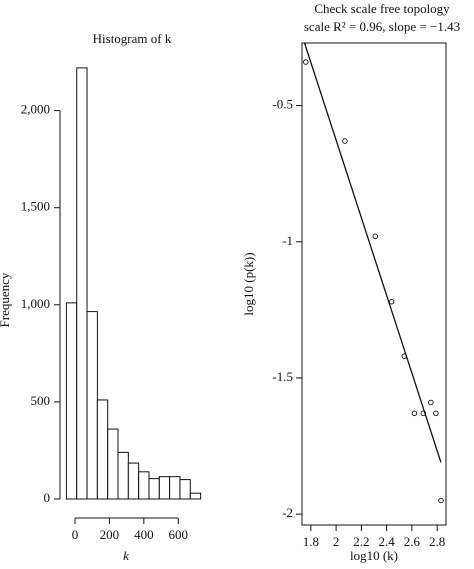 Image resolution: width=474 pixels, height=569 pixels. What do you see at coordinates (178, 534) in the screenshot?
I see `x-tick-label: 600` at bounding box center [178, 534].